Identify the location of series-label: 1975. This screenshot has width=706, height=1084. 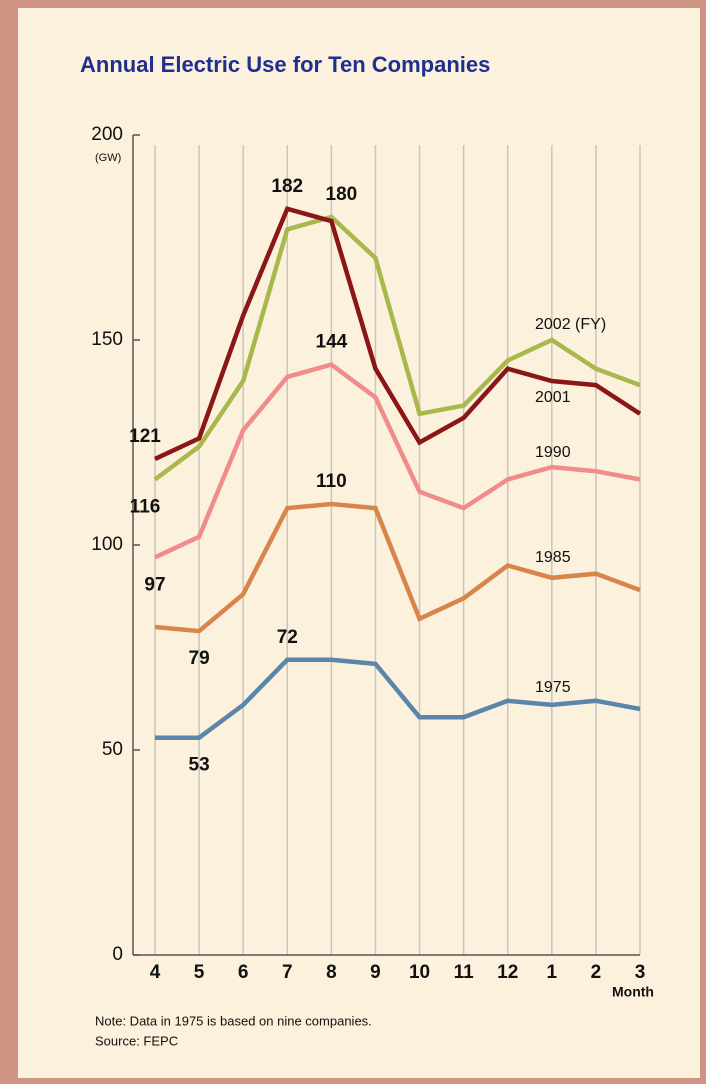
(553, 687).